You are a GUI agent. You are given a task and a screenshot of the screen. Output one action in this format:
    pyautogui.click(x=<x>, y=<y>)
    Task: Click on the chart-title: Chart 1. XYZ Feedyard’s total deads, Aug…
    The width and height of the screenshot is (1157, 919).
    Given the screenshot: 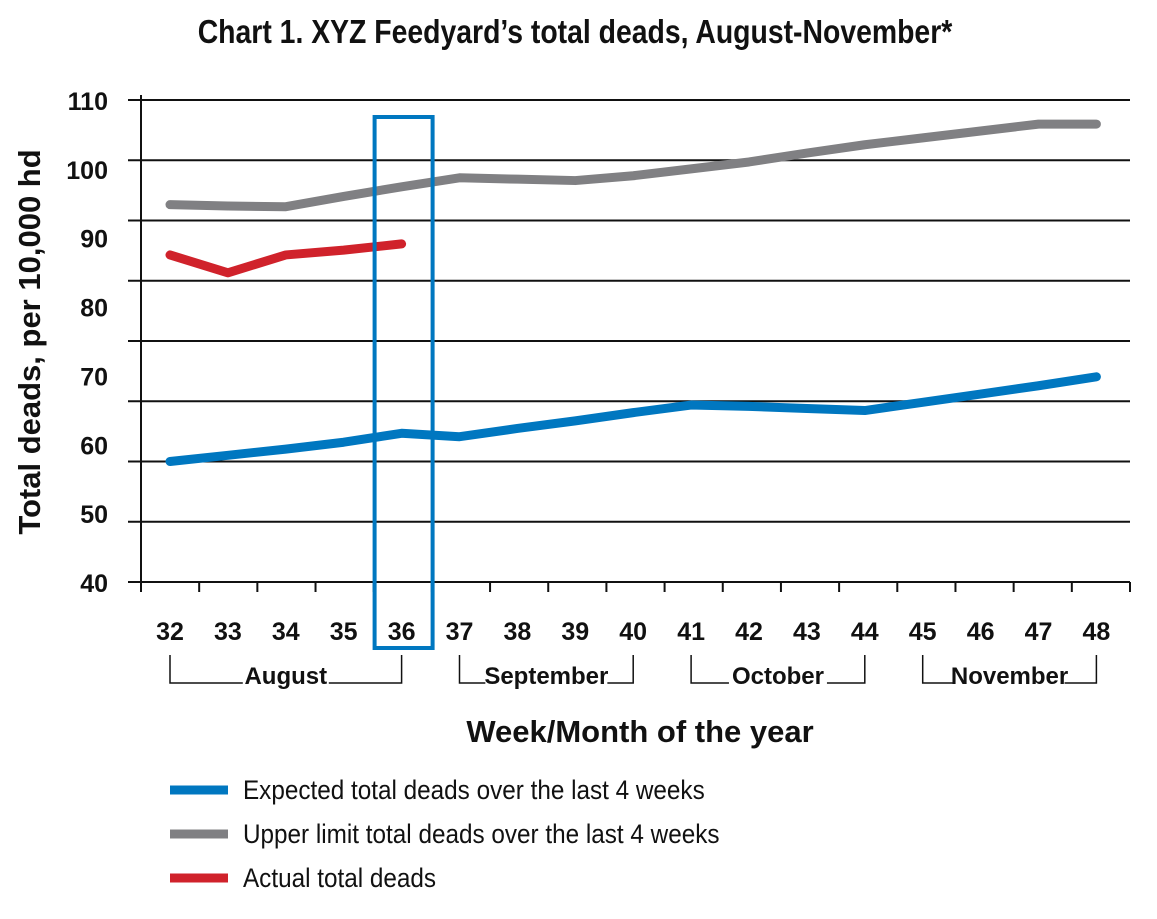 What is the action you would take?
    pyautogui.click(x=575, y=32)
    